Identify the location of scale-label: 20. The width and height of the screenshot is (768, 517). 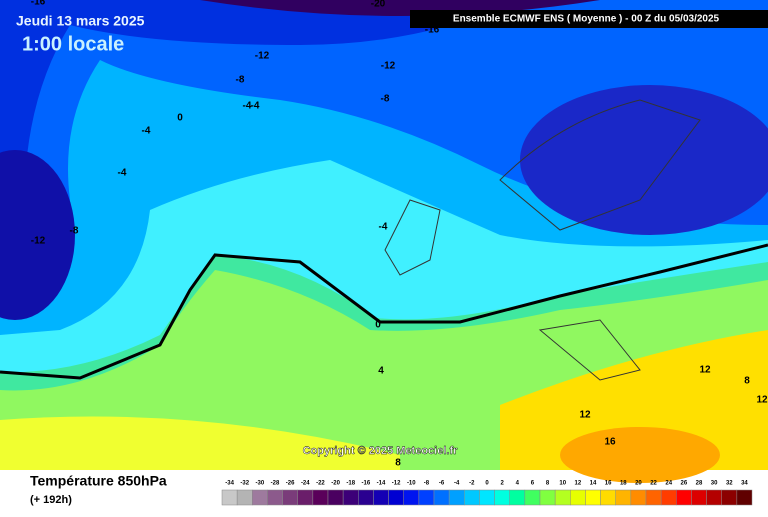
(638, 484).